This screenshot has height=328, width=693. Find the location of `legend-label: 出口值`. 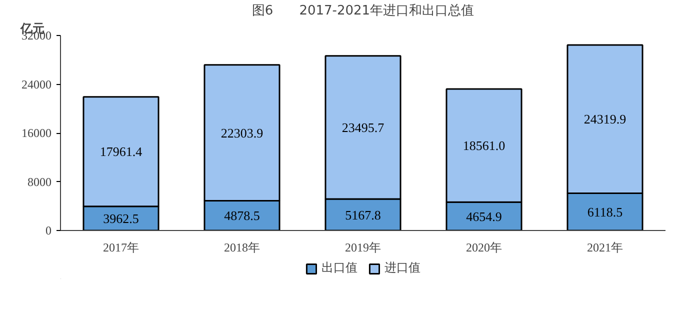

legend-label: 出口值 is located at coordinates (340, 268).